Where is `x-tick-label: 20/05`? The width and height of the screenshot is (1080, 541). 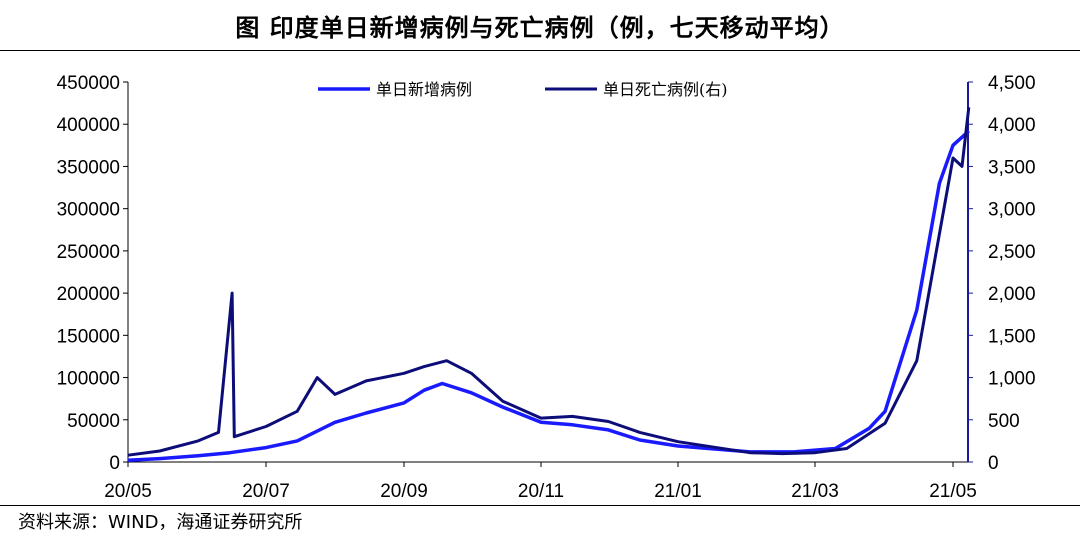 x-tick-label: 20/05 is located at coordinates (128, 491).